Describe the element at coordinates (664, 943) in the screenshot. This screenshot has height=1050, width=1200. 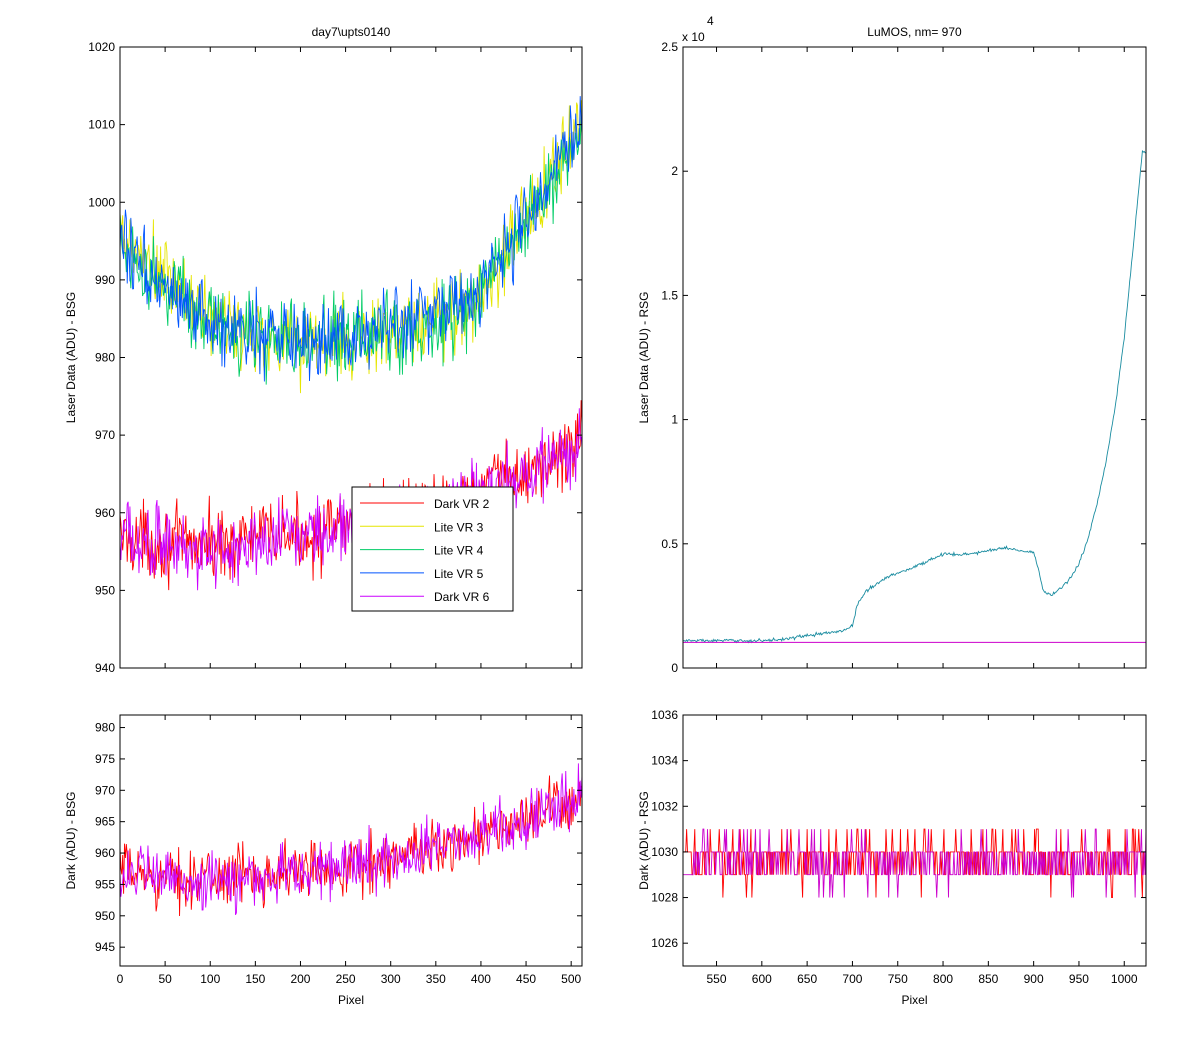
I see `y-tick-label: 1026` at that location.